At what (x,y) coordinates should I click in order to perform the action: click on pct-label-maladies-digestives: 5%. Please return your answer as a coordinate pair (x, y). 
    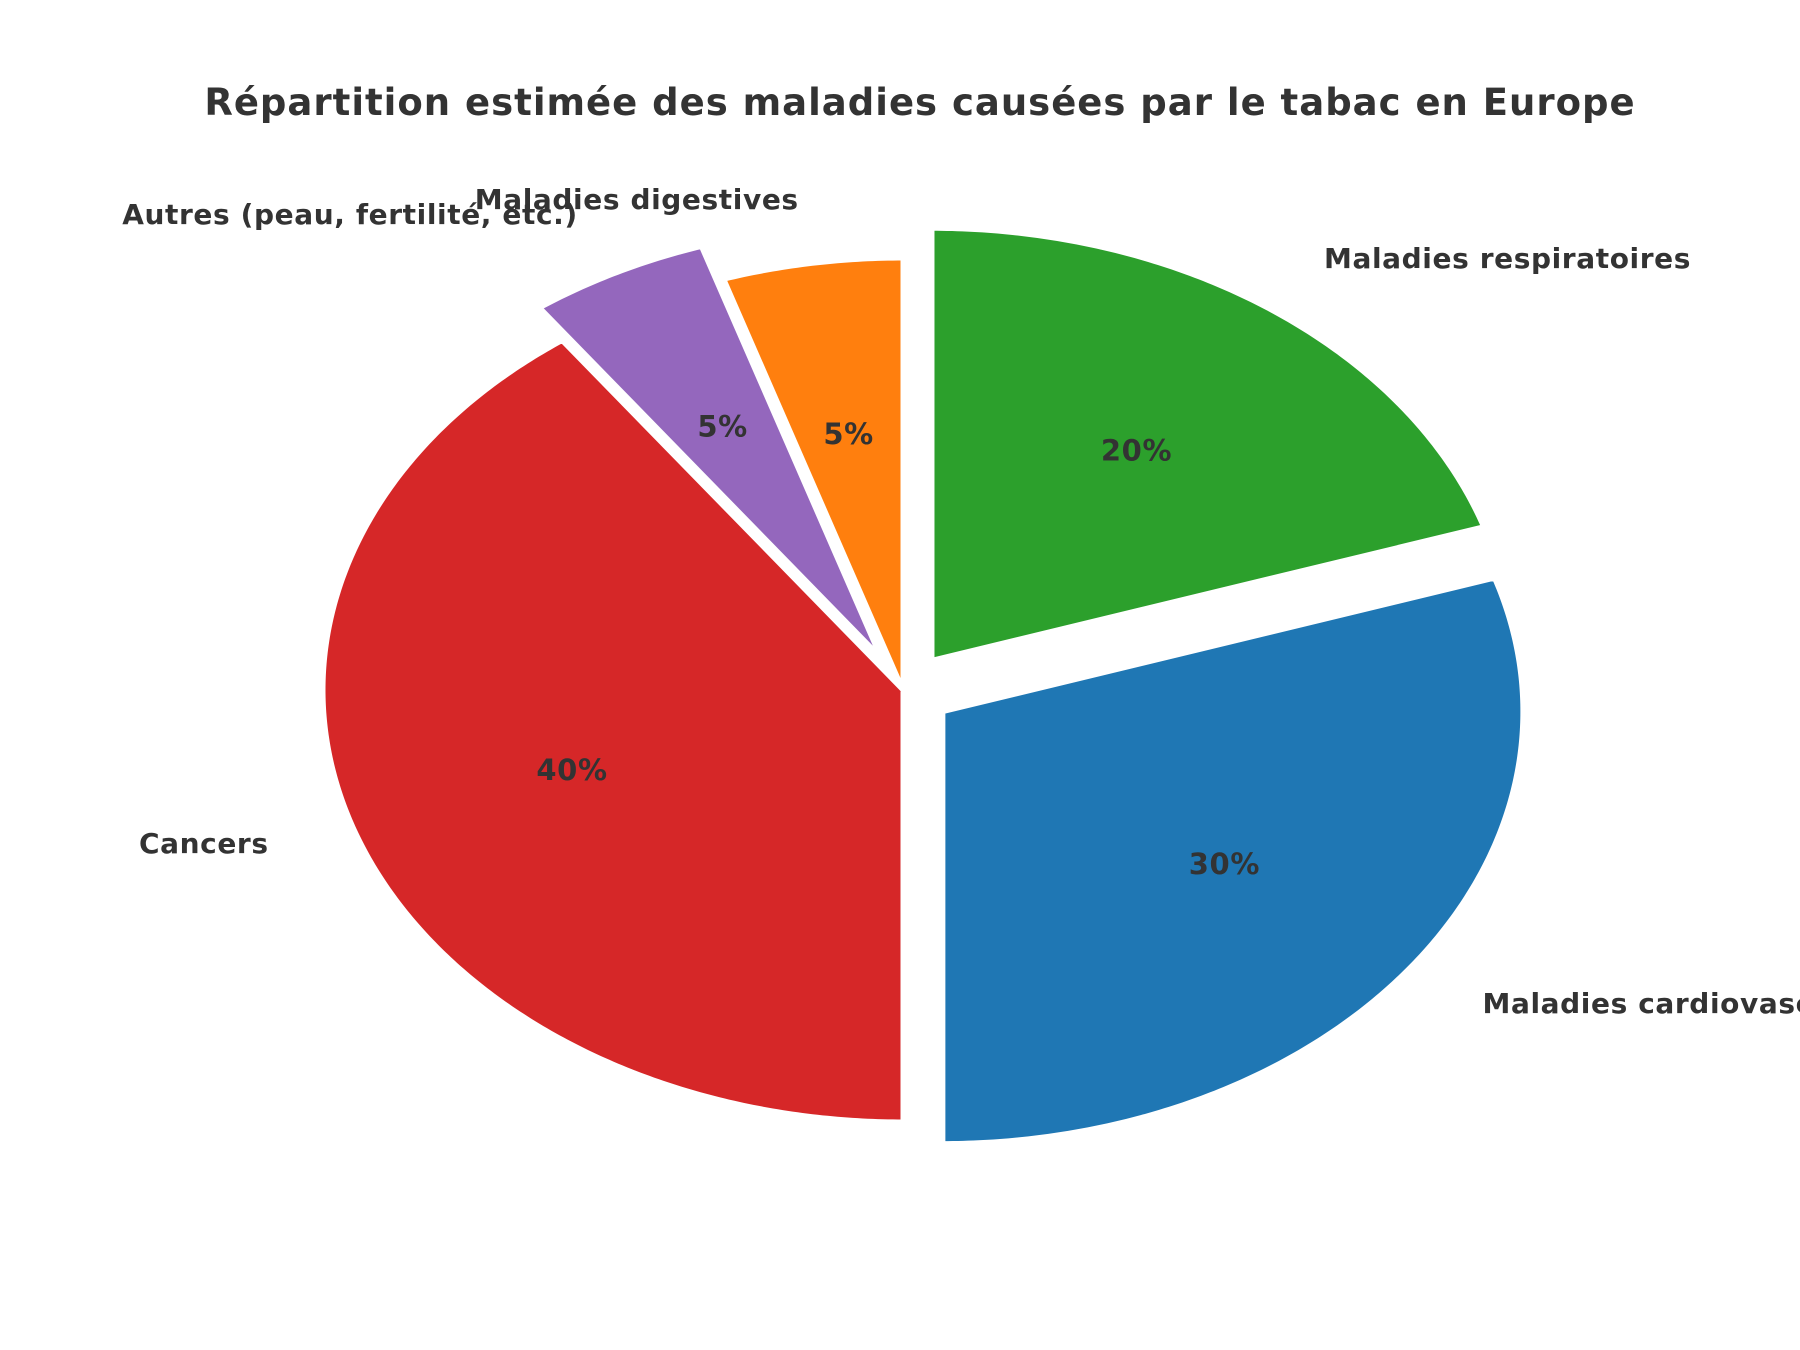
    Looking at the image, I should click on (848, 434).